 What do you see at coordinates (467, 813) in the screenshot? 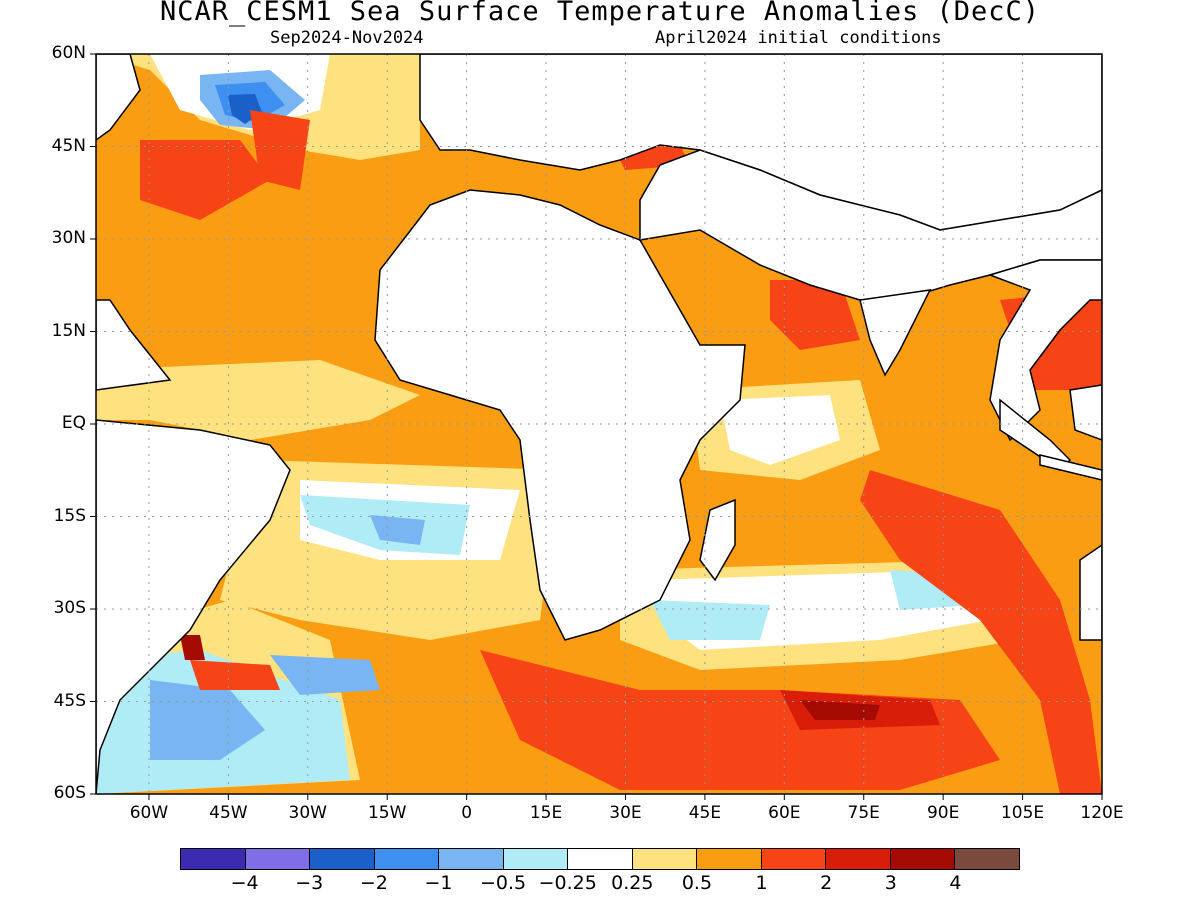
I see `lon-label: 0` at bounding box center [467, 813].